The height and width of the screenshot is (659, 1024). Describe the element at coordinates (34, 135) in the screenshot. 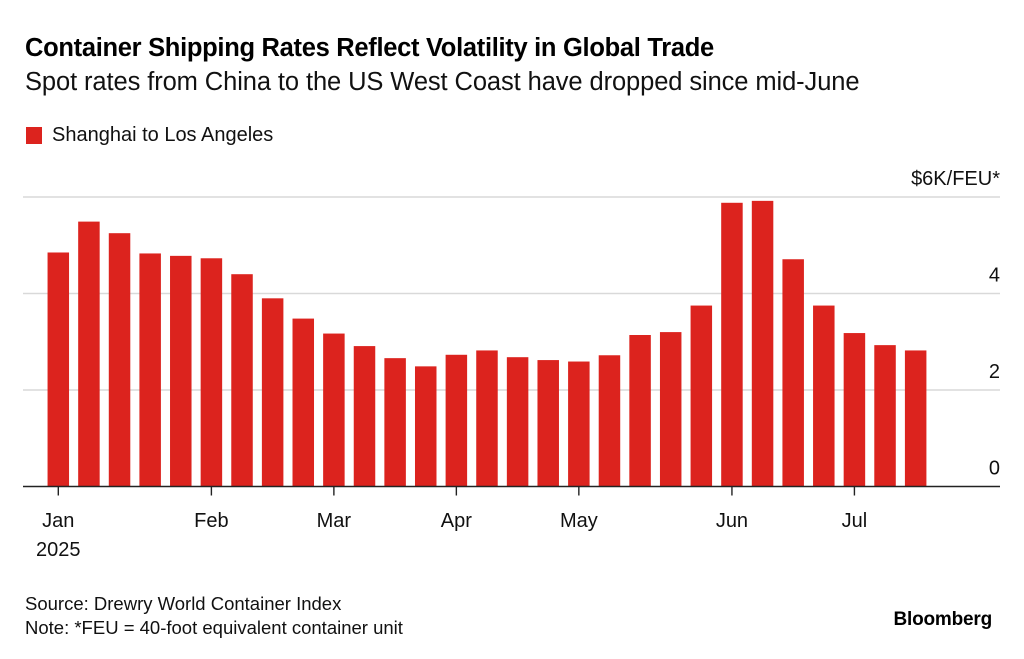

I see `legend-swatch` at that location.